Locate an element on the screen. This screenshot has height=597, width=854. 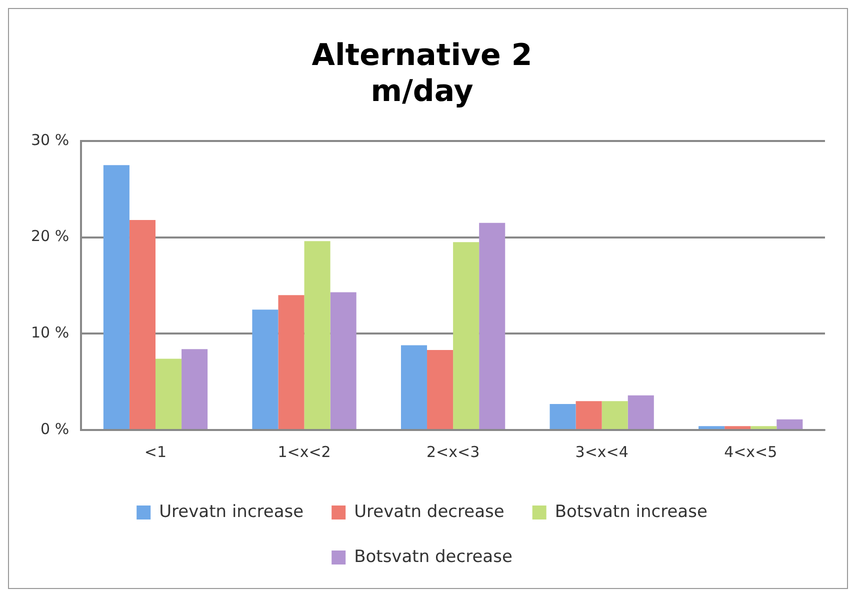
legend-label: Botsvatn decrease is located at coordinates (433, 556).